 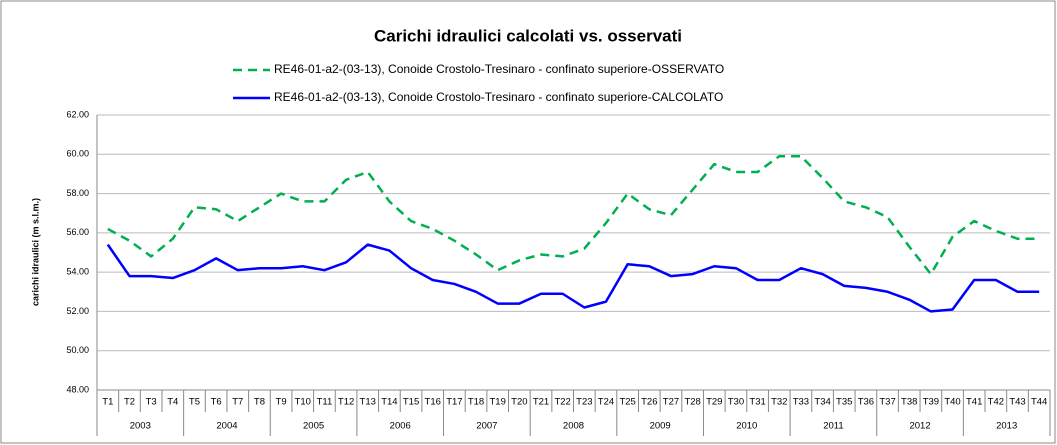 I want to click on x-tick-label: T13, so click(x=368, y=402).